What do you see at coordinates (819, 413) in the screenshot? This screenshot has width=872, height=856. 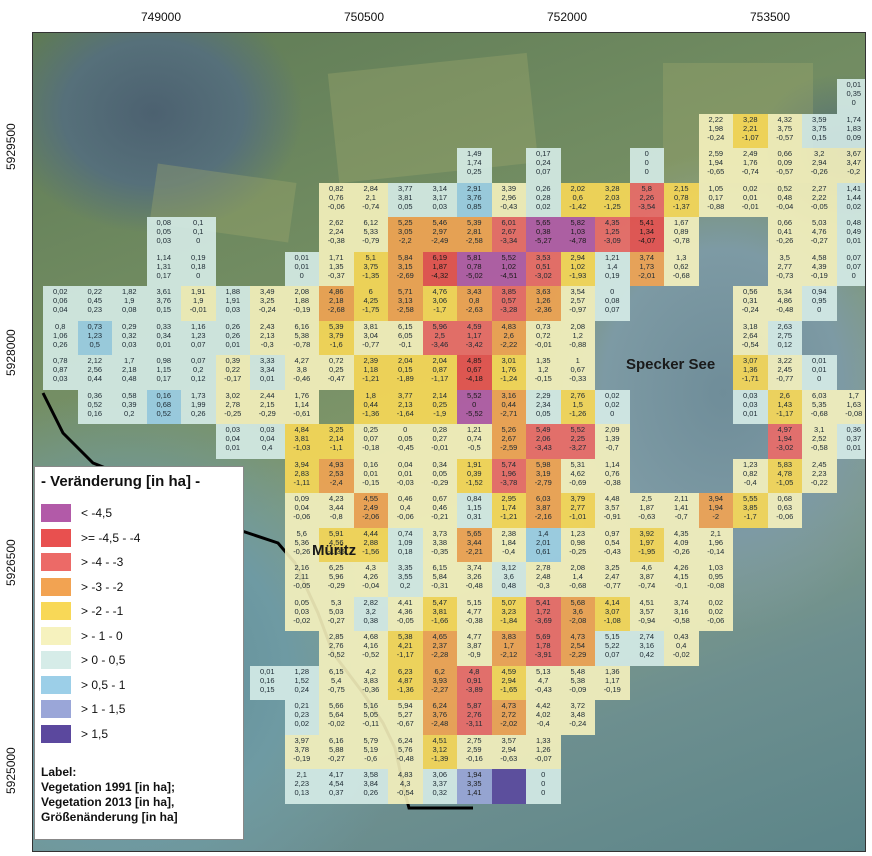 I see `cell-value: -0,68` at bounding box center [819, 413].